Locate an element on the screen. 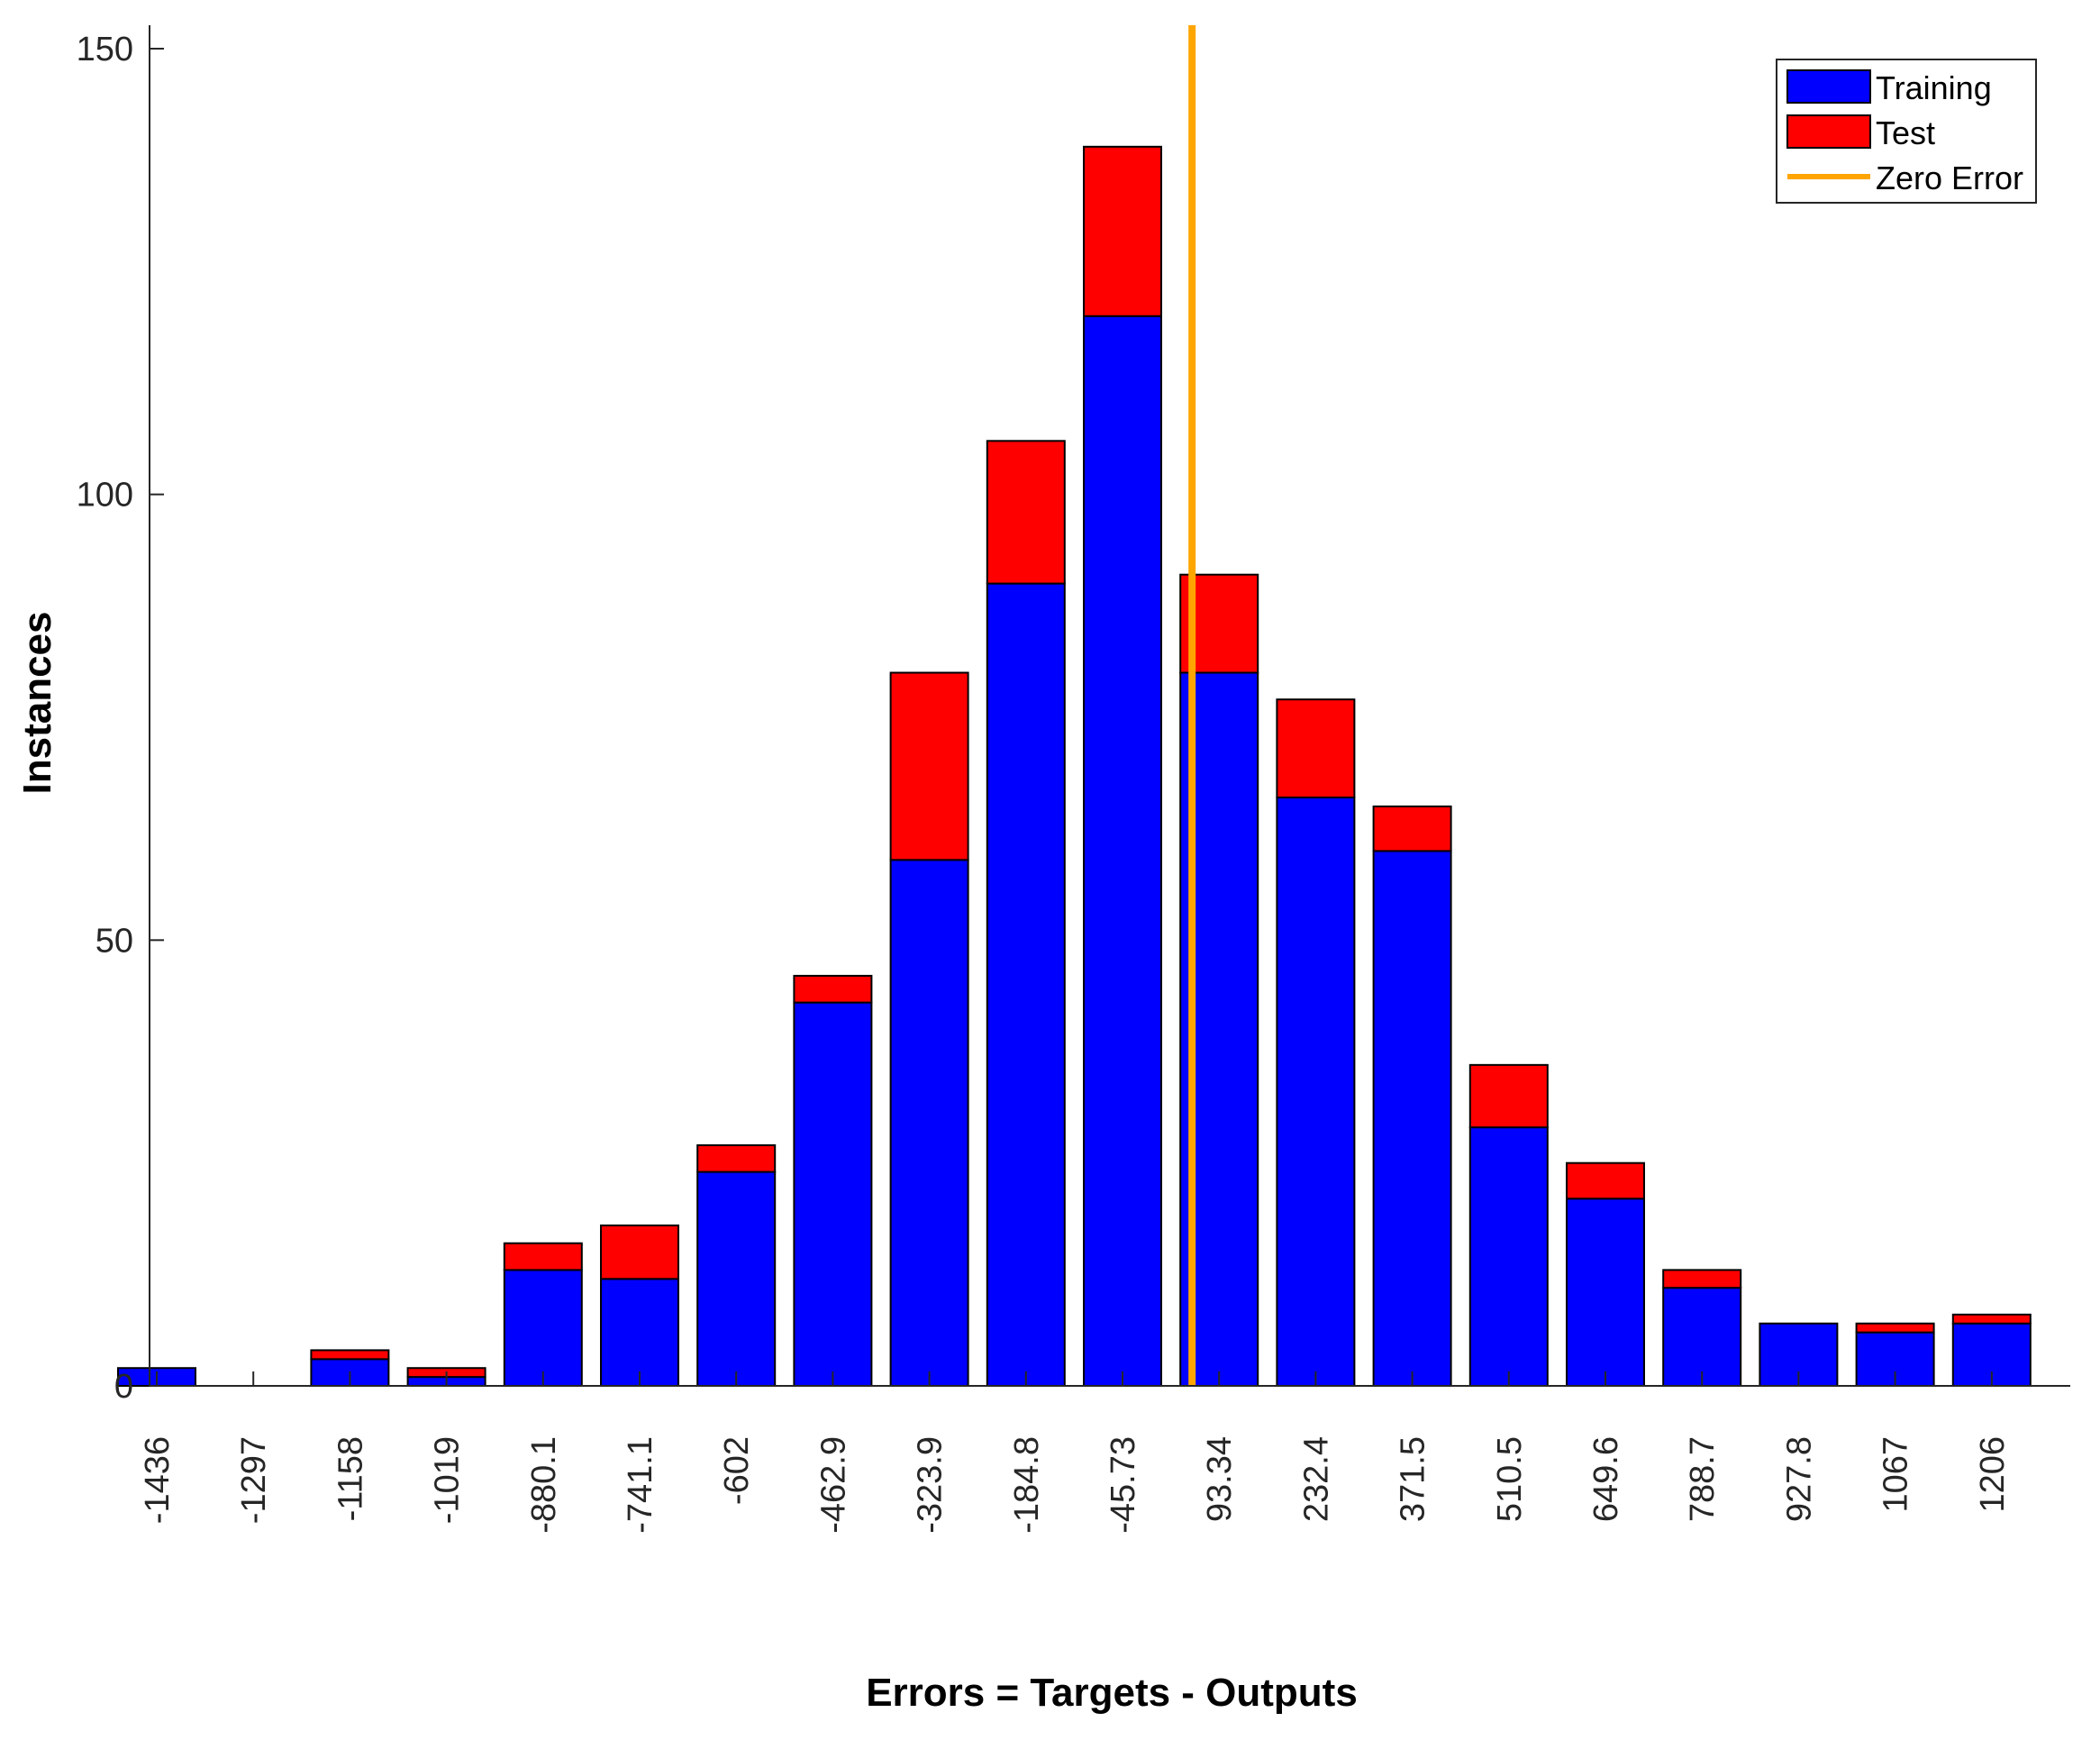 Image resolution: width=2100 pixels, height=1740 pixels. y-tick-label: 150 is located at coordinates (105, 49).